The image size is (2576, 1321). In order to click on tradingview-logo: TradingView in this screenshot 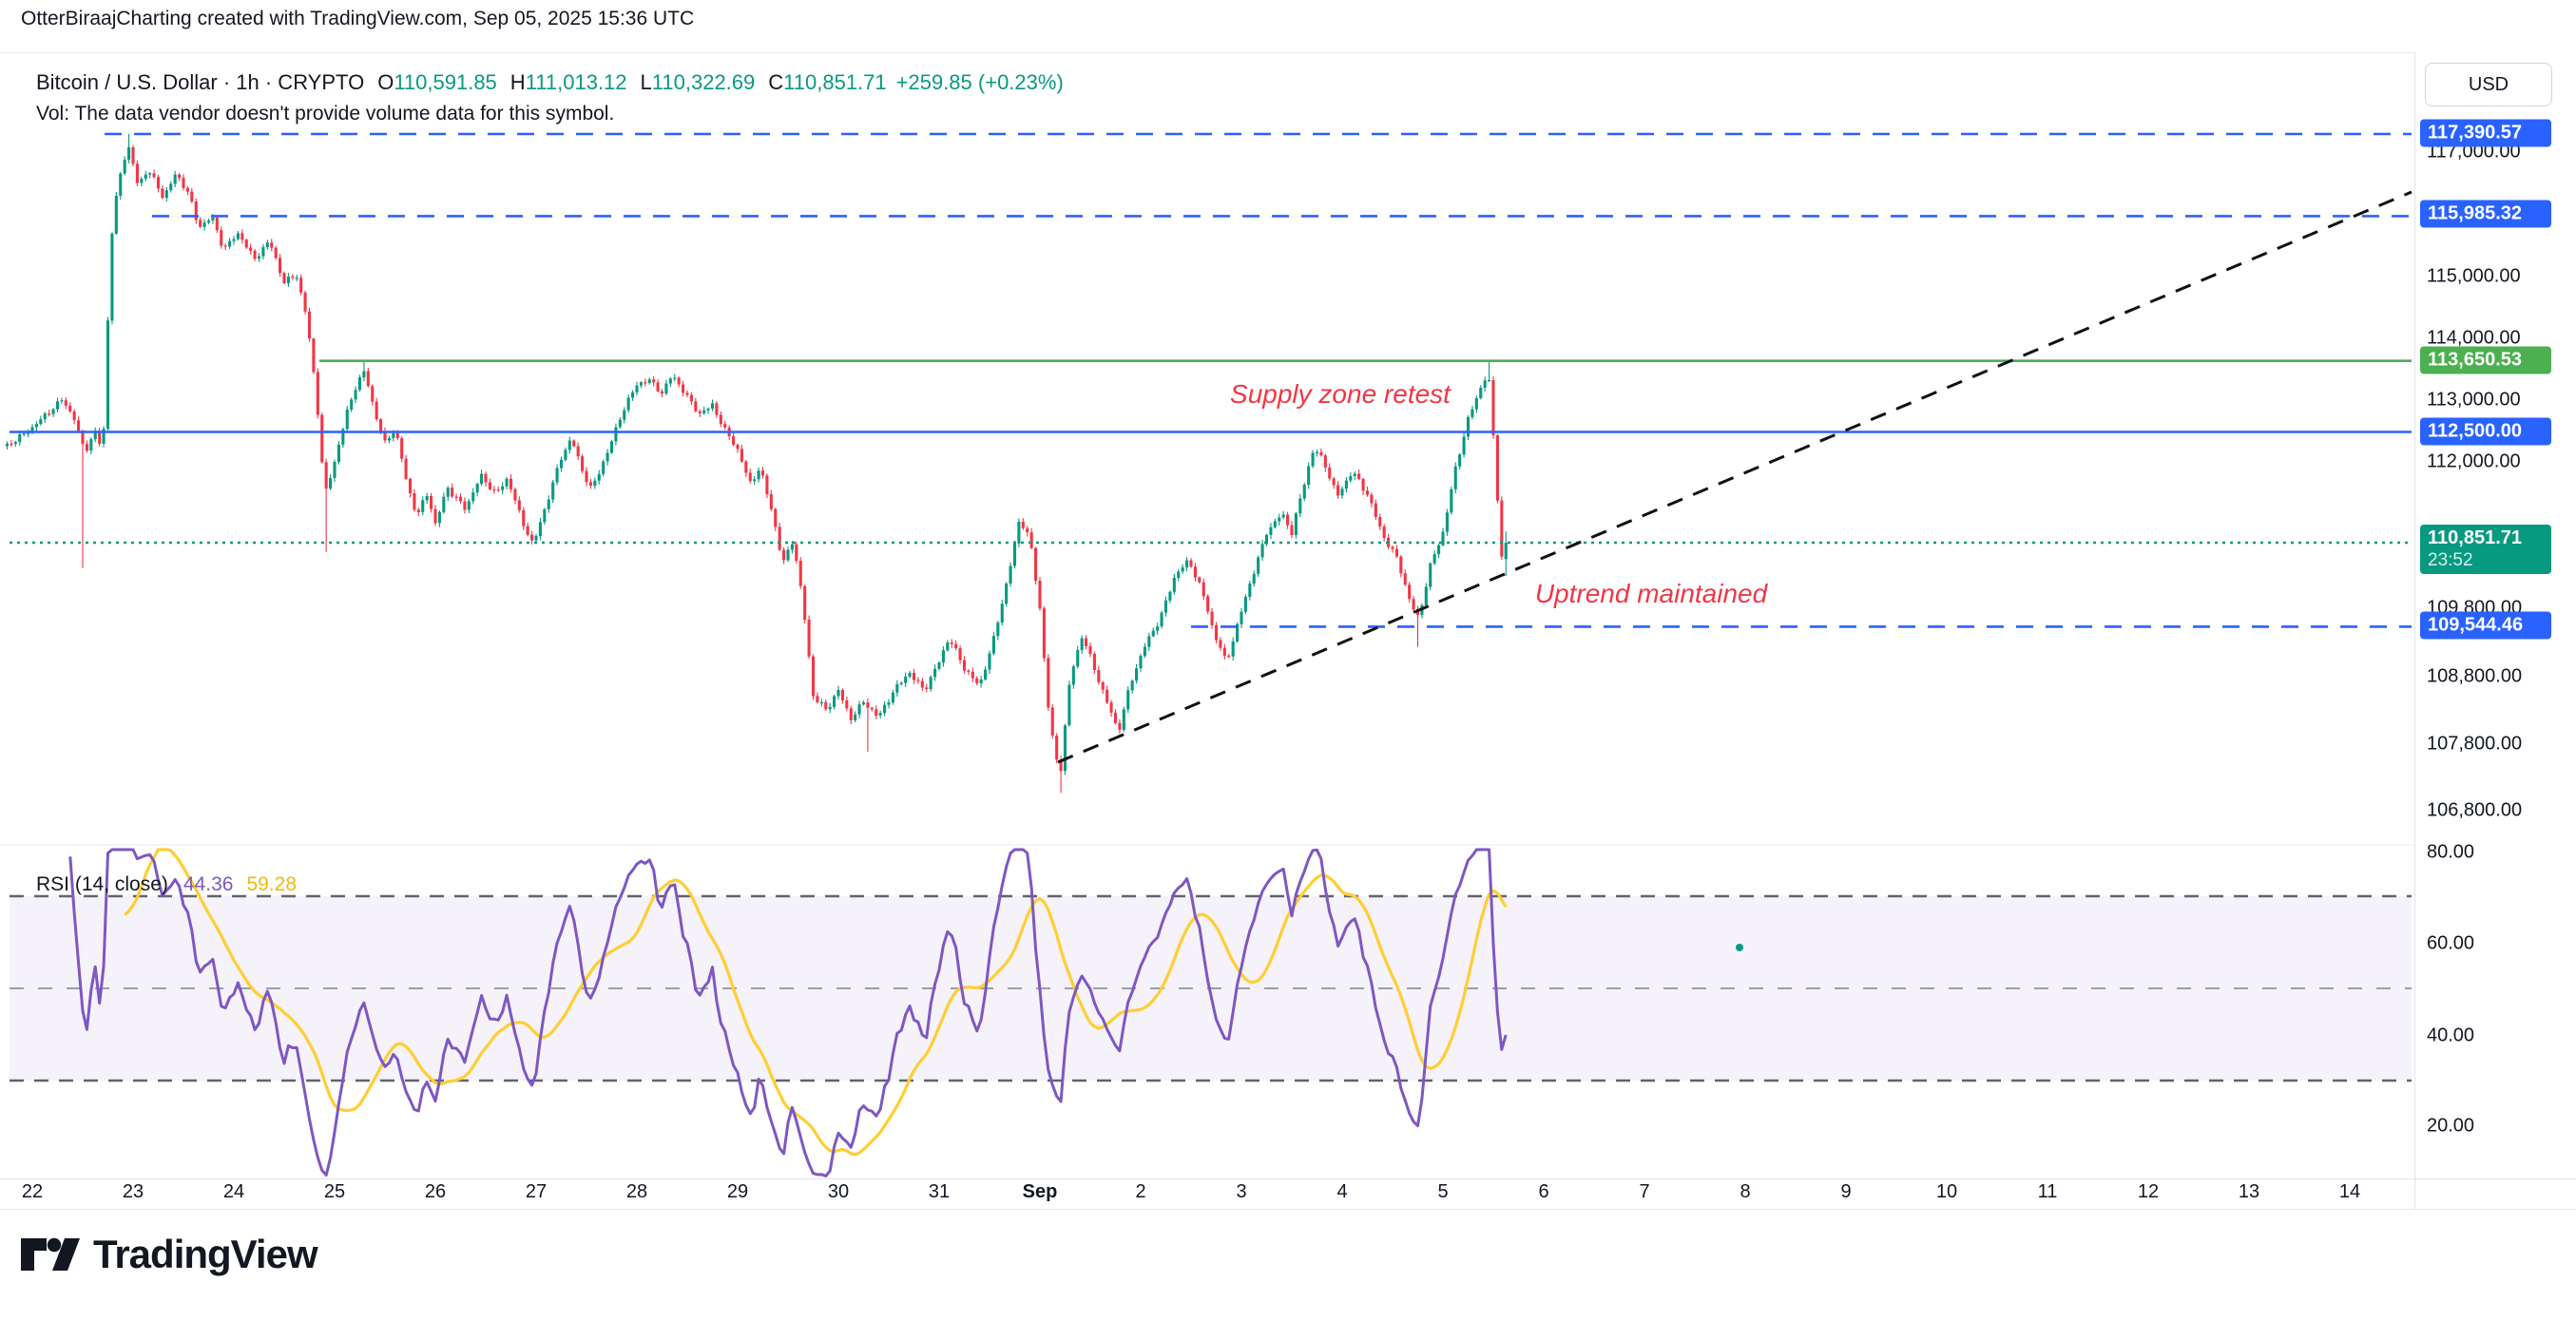, I will do `click(169, 1254)`.